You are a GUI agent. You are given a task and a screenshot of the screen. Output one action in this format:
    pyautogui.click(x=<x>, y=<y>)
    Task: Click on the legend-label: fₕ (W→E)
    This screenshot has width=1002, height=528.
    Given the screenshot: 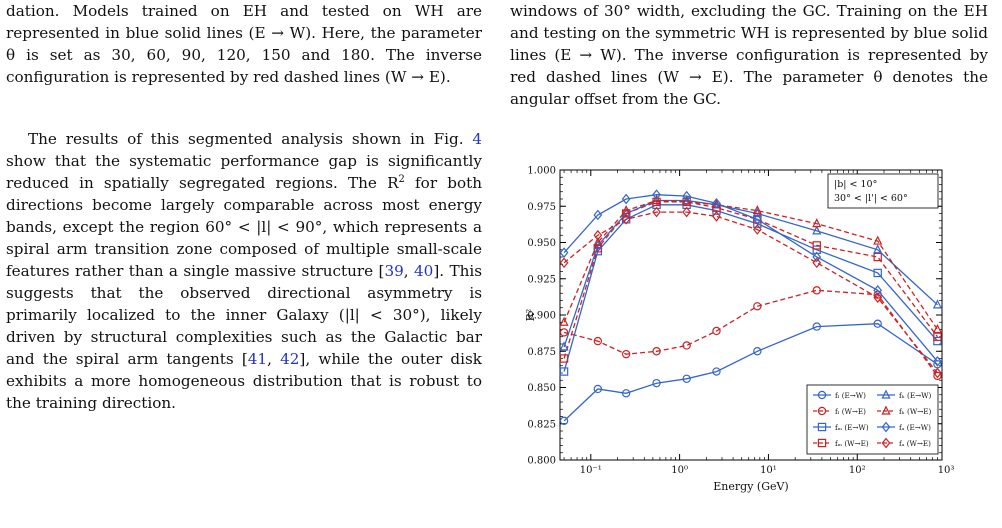 What is the action you would take?
    pyautogui.click(x=915, y=411)
    